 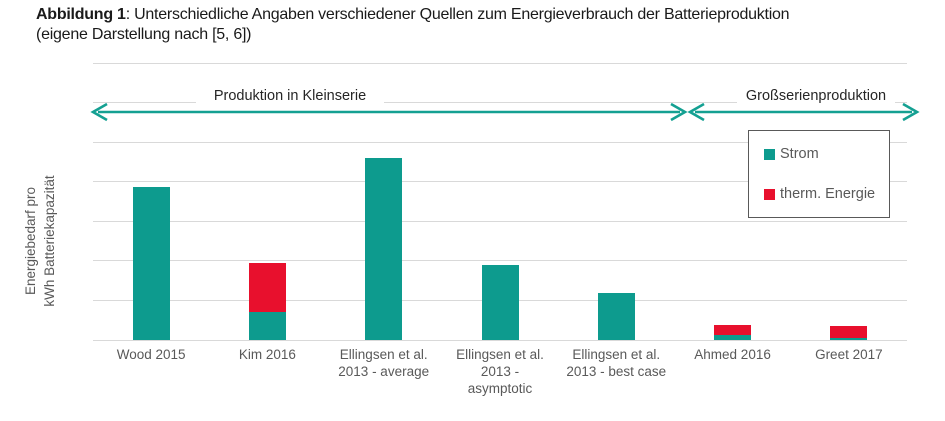 I want to click on bar-segment-therm-energie-kim-2016, so click(x=267, y=288).